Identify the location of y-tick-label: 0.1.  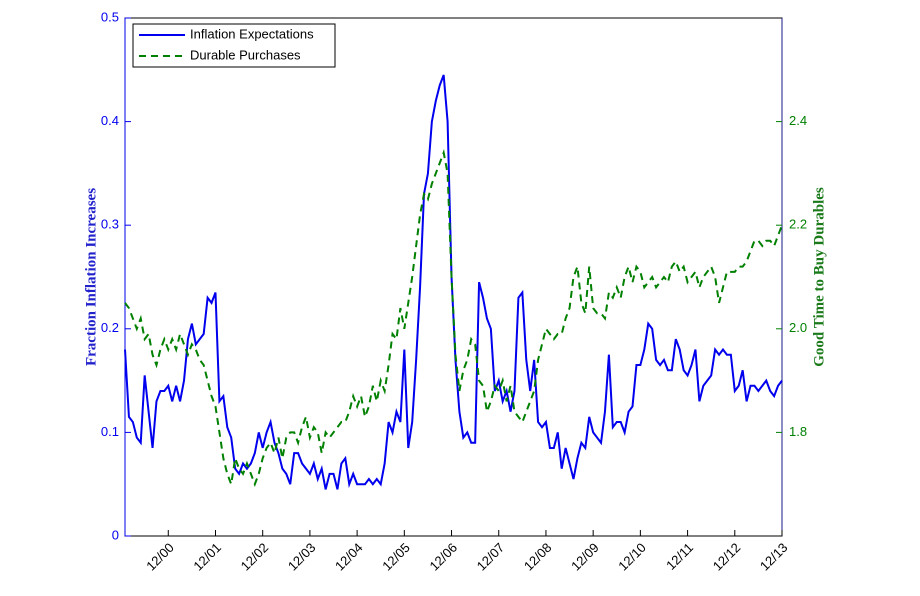
(110, 431).